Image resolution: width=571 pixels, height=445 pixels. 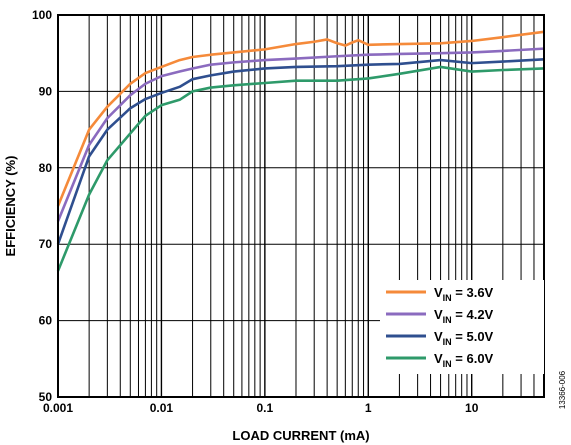 I want to click on x-tick-label: 0.1, so click(x=265, y=408).